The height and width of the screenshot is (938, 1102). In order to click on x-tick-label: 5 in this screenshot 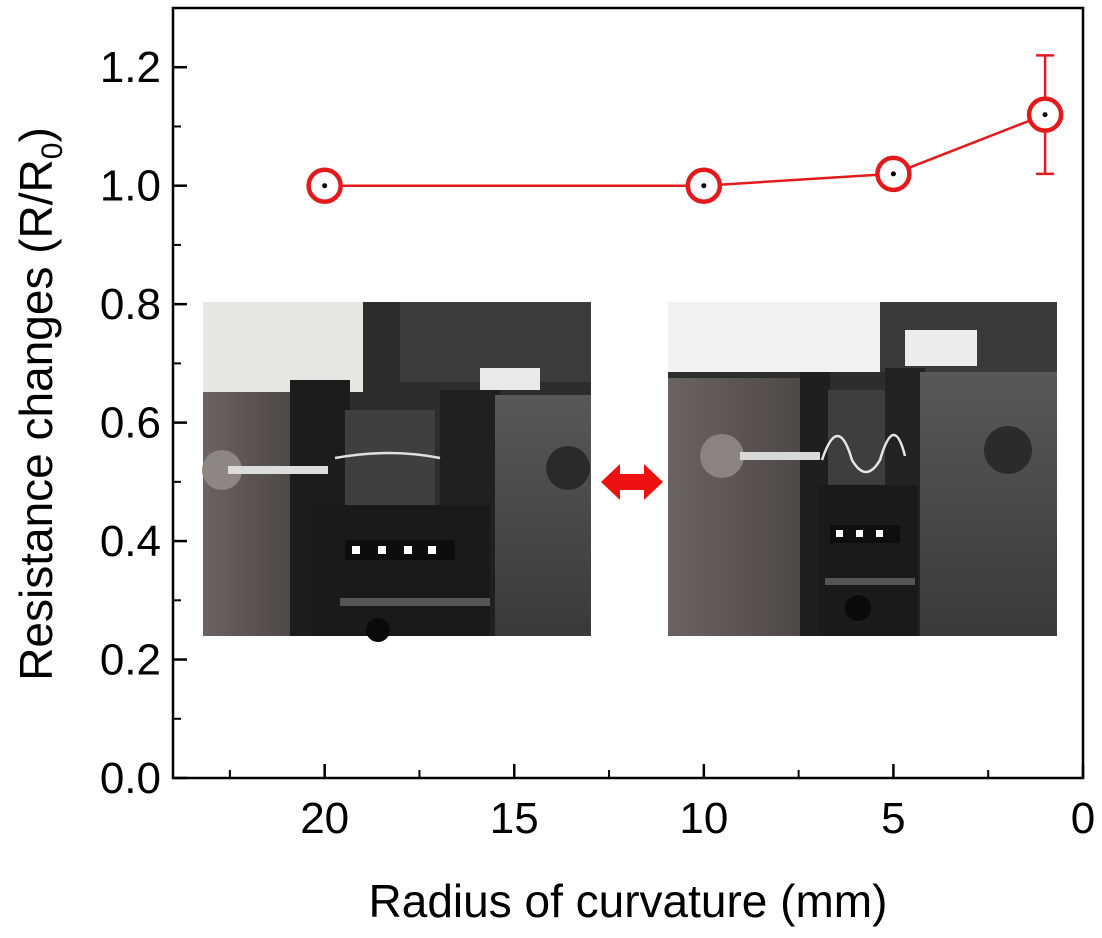, I will do `click(893, 818)`.